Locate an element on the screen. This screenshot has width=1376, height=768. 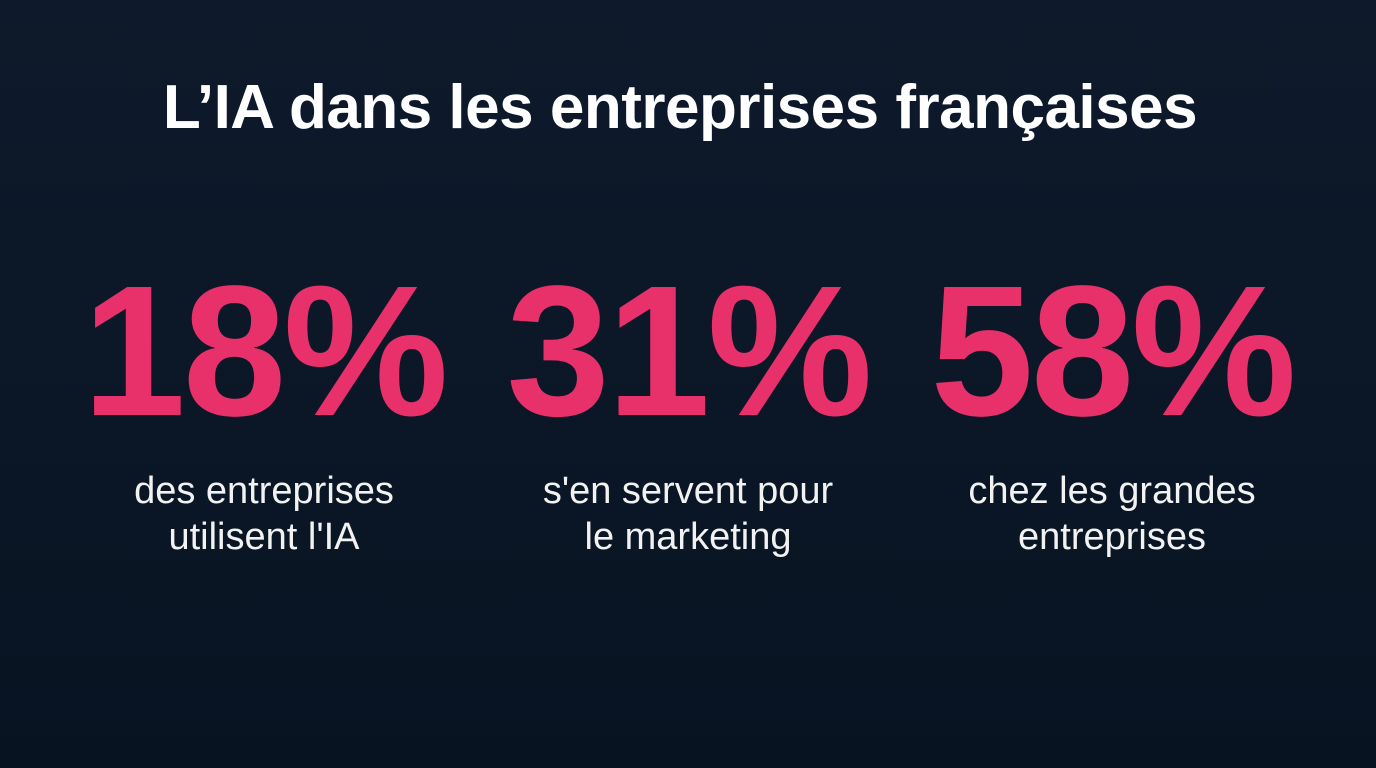
stat-card-usage: 18% des entreprises utilisent l'IA is located at coordinates (264, 404).